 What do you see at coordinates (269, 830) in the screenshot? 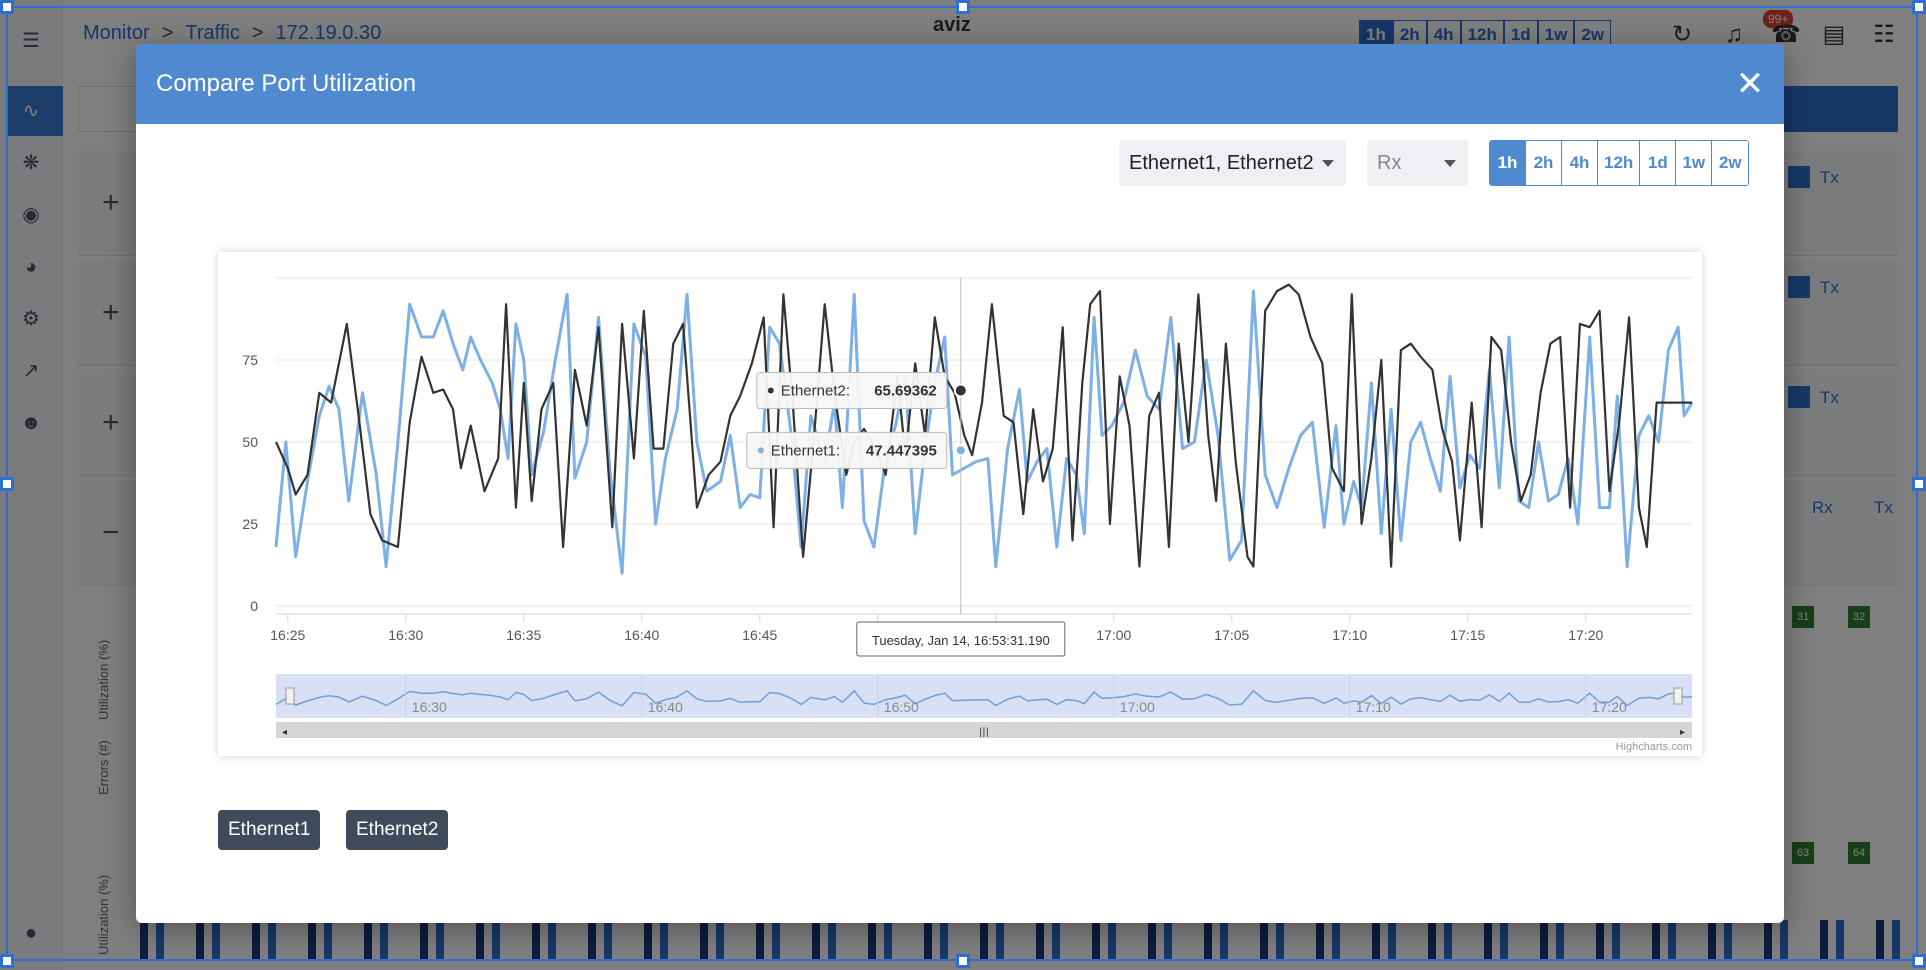
I see `legend-ethernet1-button: Ethernet1` at bounding box center [269, 830].